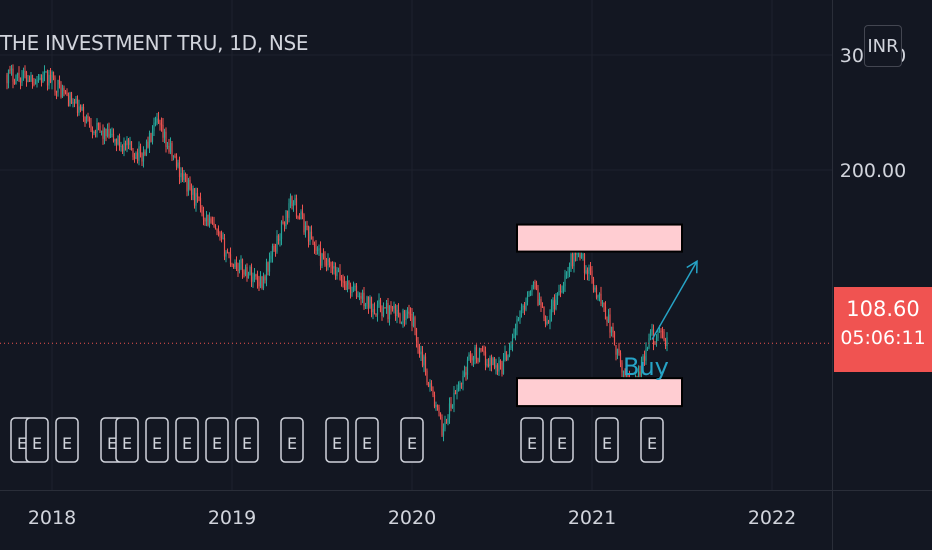  I want to click on projection-arrow-head, so click(692, 266).